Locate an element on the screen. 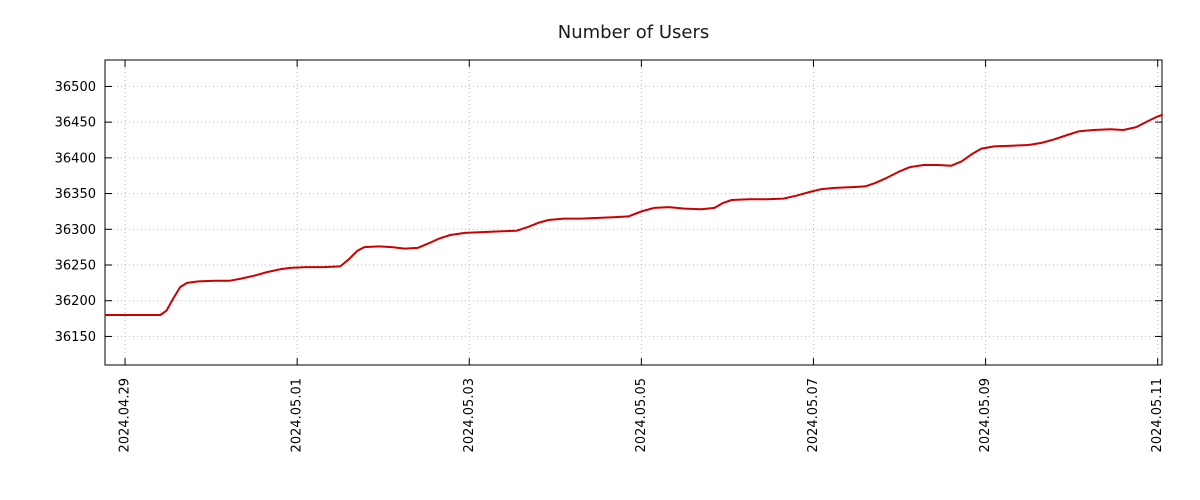  y-tick-label: 36350 is located at coordinates (75, 194).